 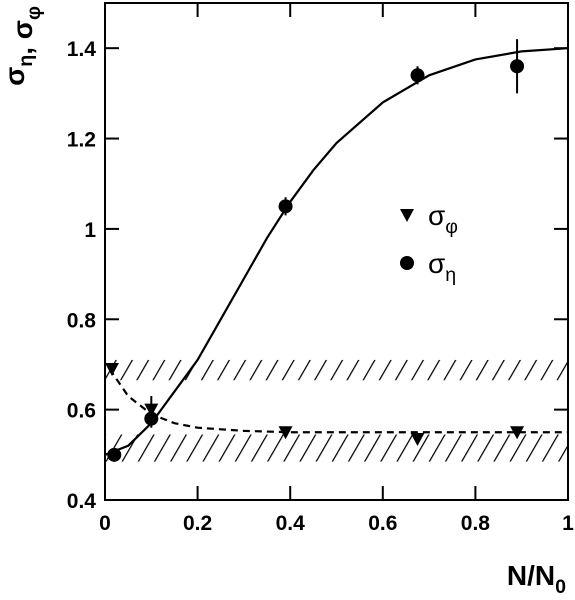 What do you see at coordinates (34, 13) in the screenshot?
I see `y-axis-label-sub: φ` at bounding box center [34, 13].